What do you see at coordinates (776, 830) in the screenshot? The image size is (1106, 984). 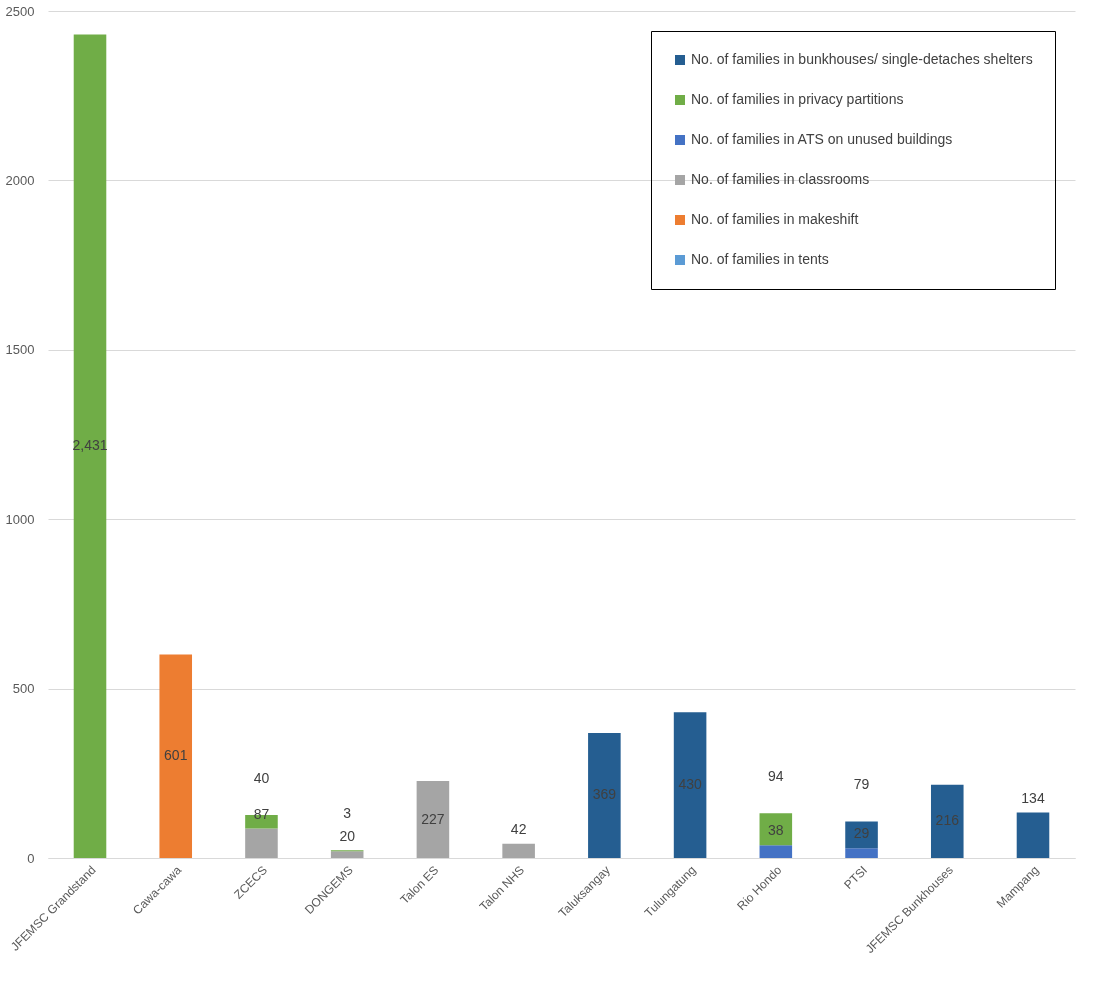 I see `data-label: 38` at bounding box center [776, 830].